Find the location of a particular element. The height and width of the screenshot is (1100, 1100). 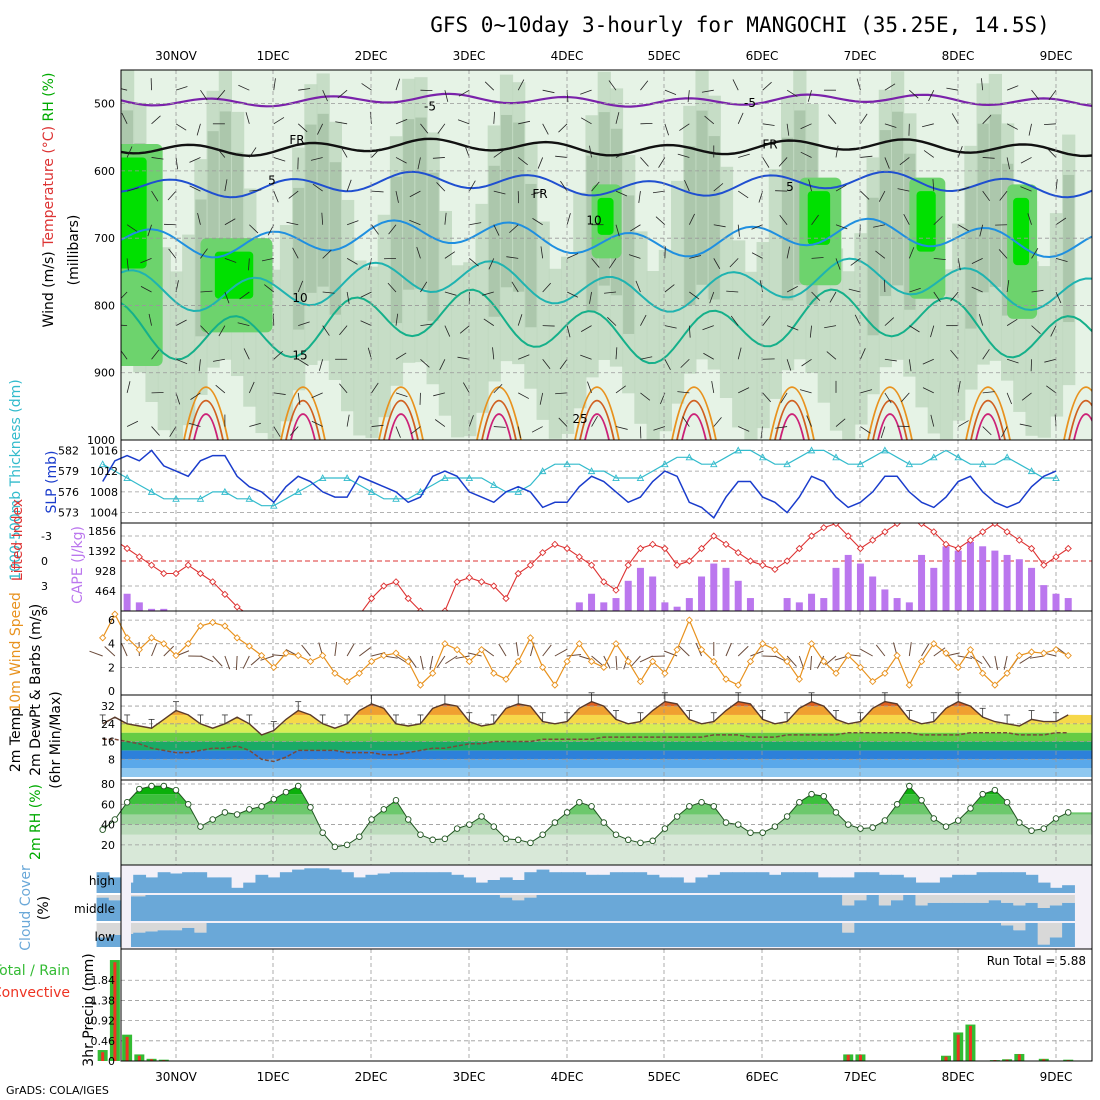

upper-air-ylabel-part: Temperature (°C) is located at coordinates (49, 188).